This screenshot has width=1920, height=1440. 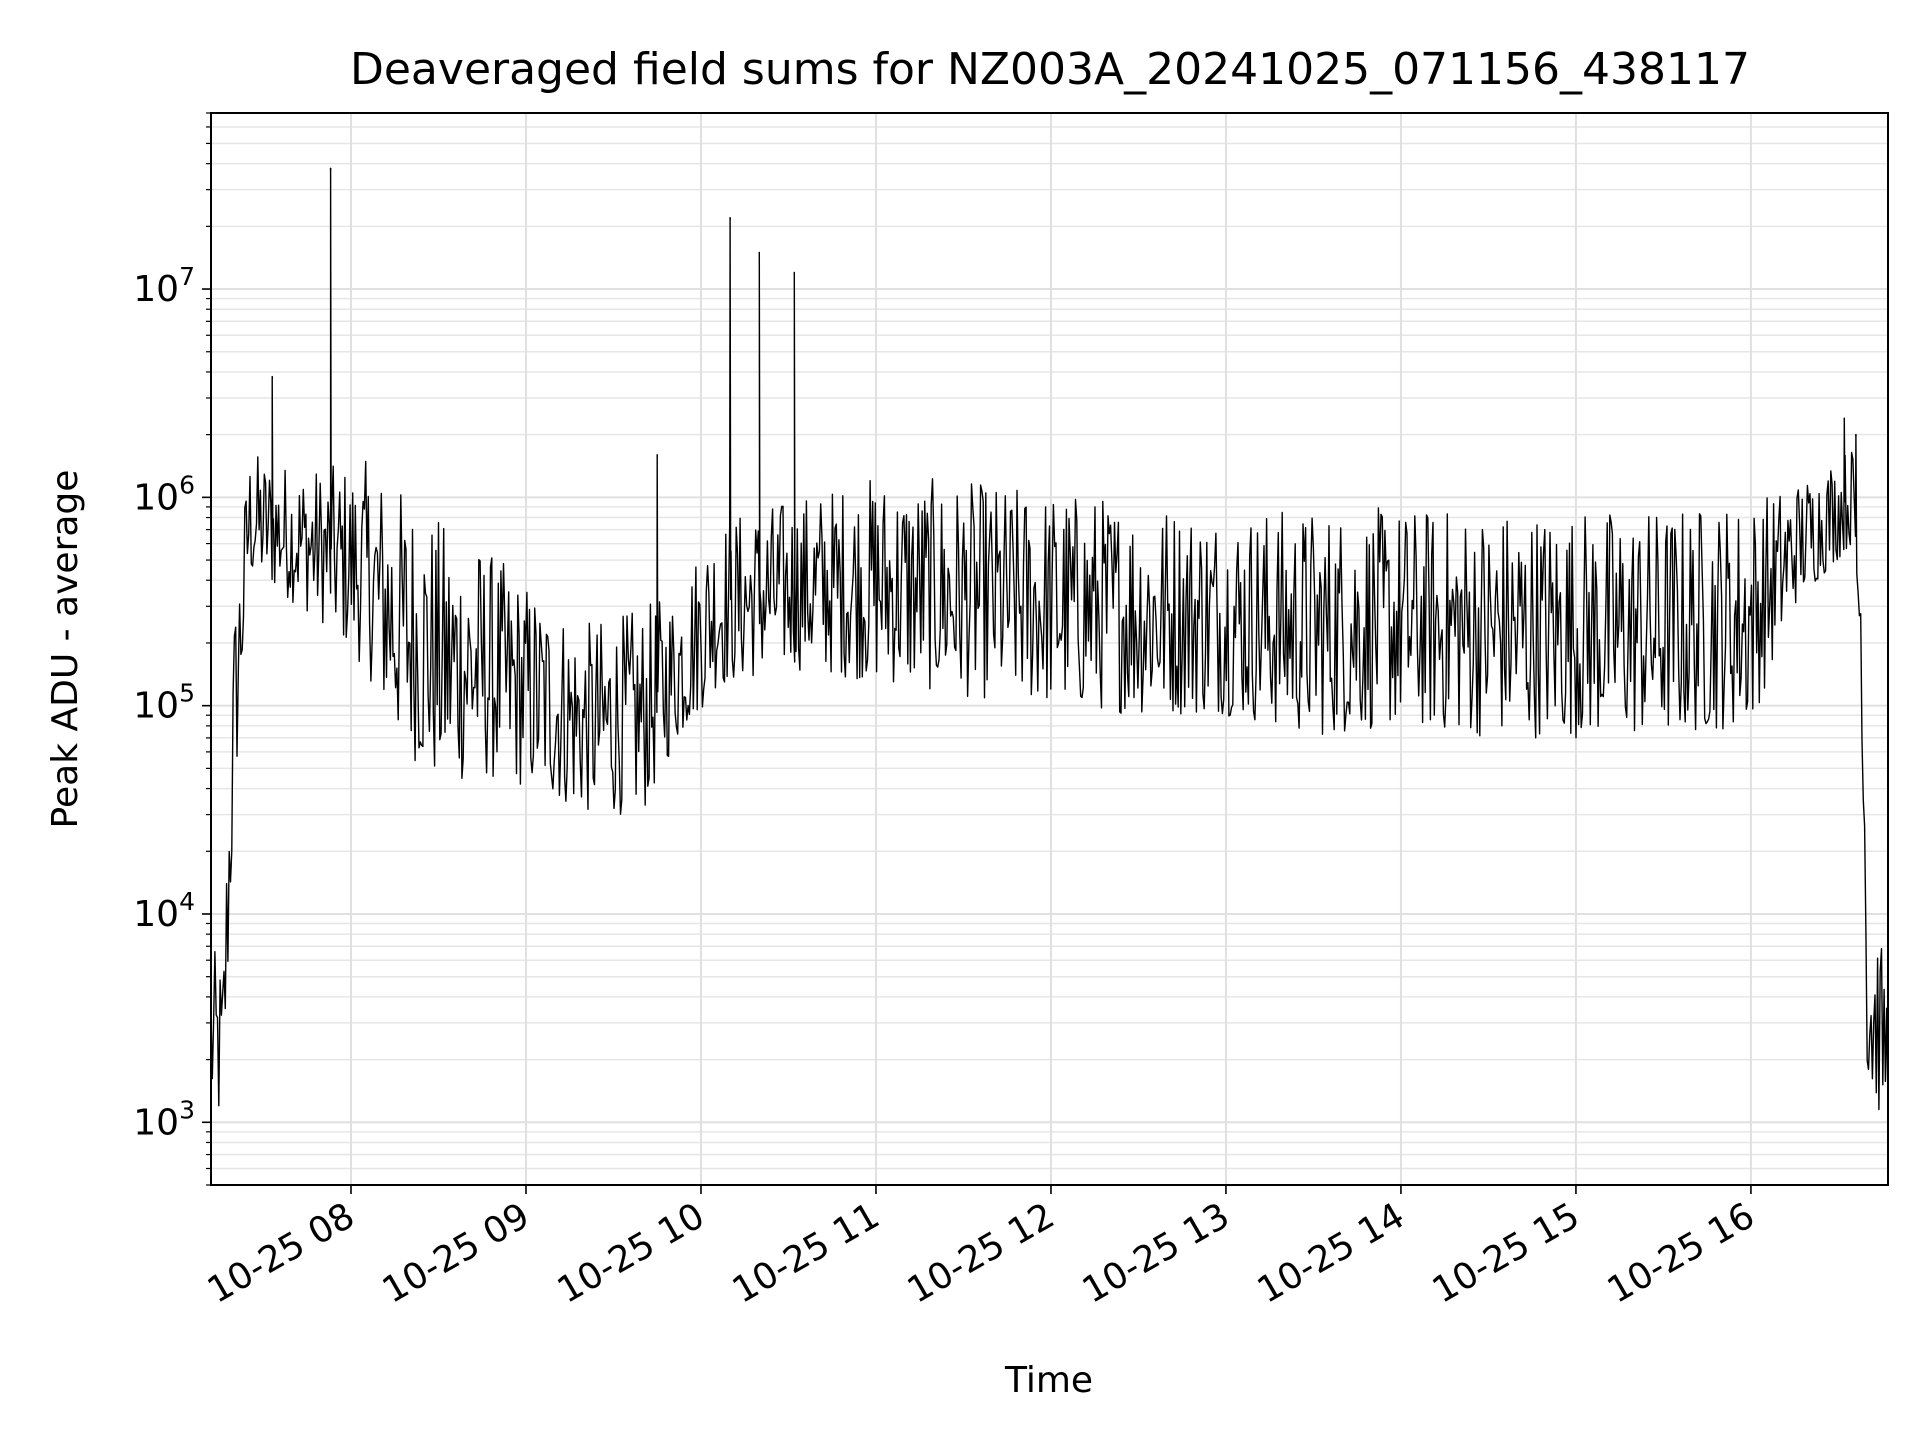 I want to click on x-axis-label: Time, so click(x=1048, y=1380).